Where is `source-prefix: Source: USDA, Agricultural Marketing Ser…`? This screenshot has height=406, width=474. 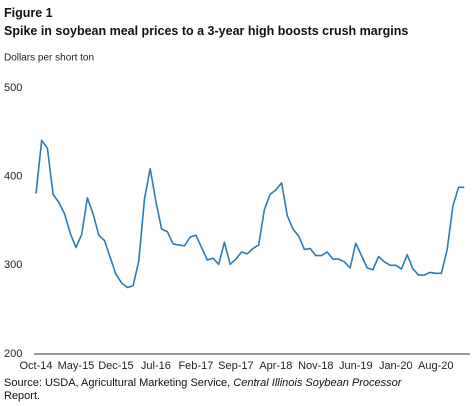 source-prefix: Source: USDA, Agricultural Marketing Ser… is located at coordinates (119, 383).